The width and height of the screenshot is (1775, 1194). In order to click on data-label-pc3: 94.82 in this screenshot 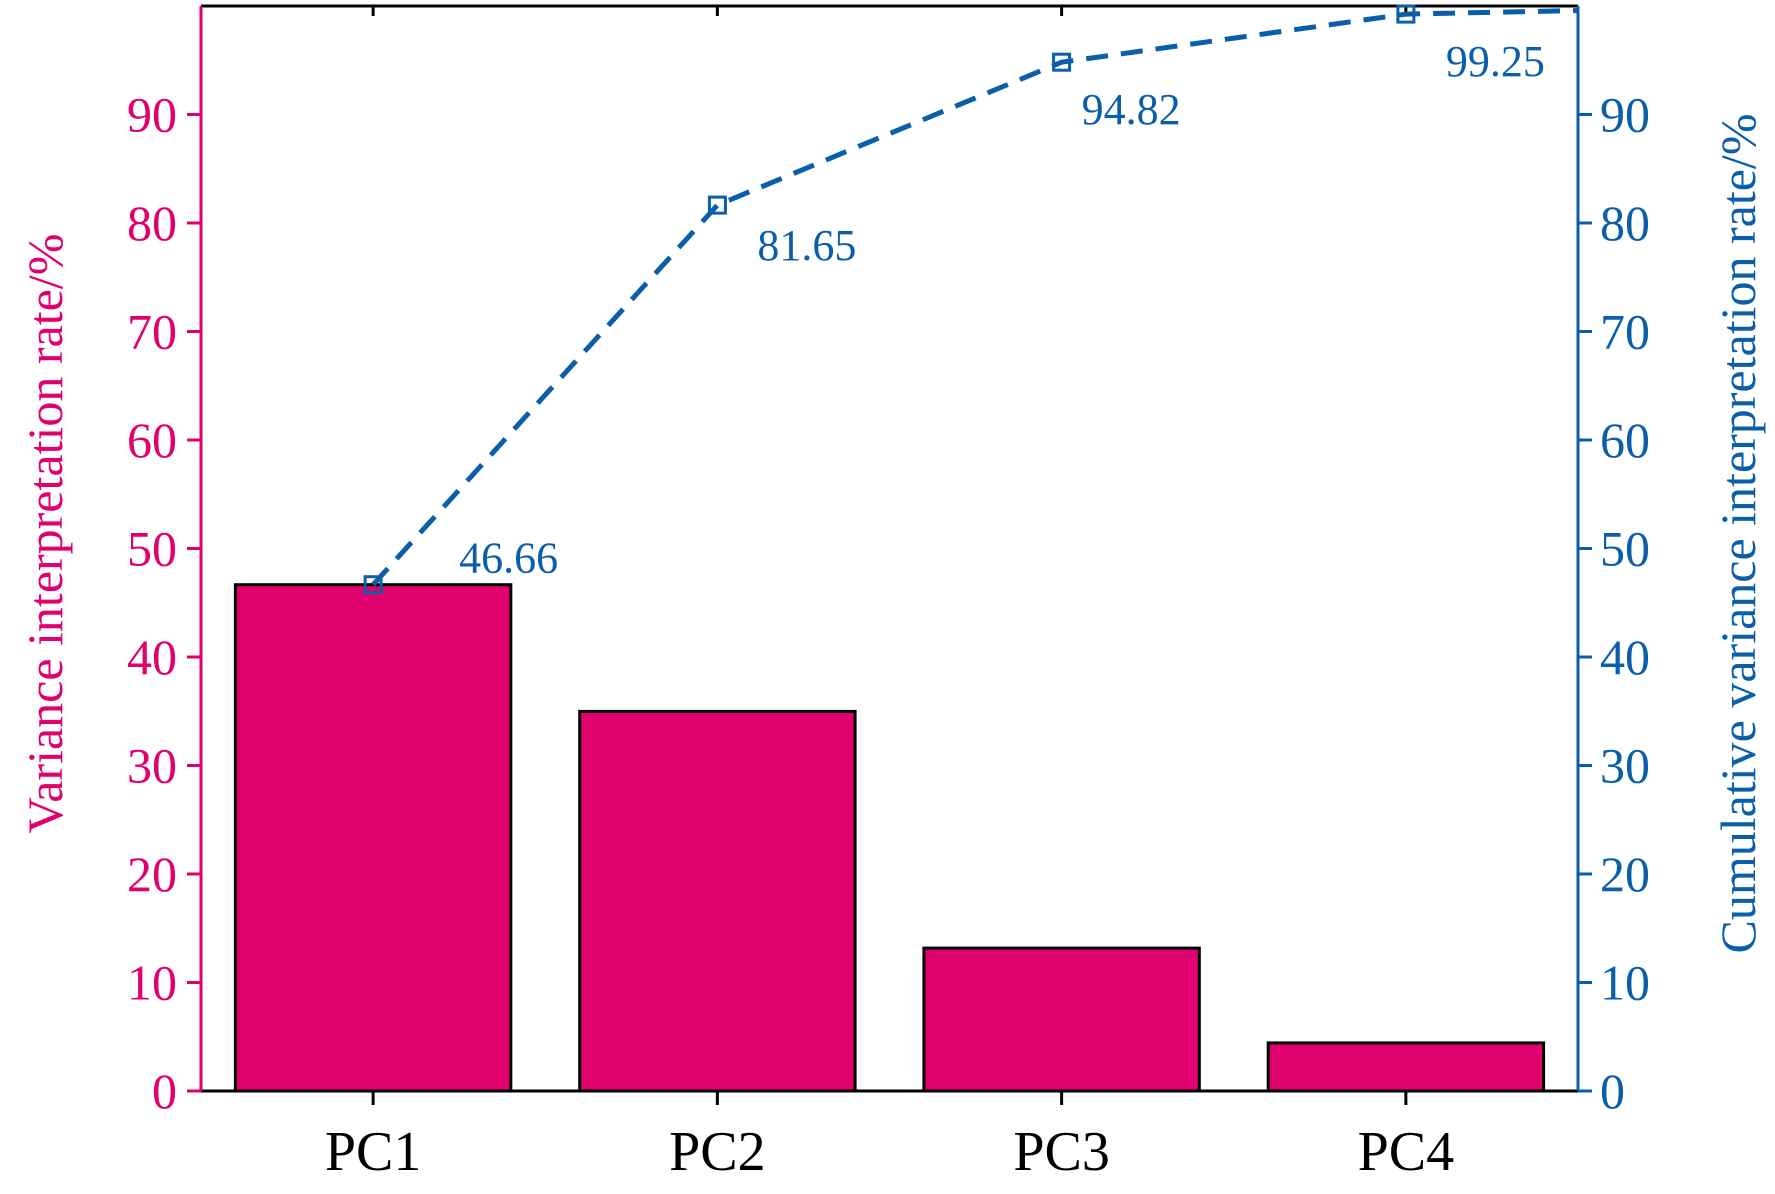, I will do `click(1131, 109)`.